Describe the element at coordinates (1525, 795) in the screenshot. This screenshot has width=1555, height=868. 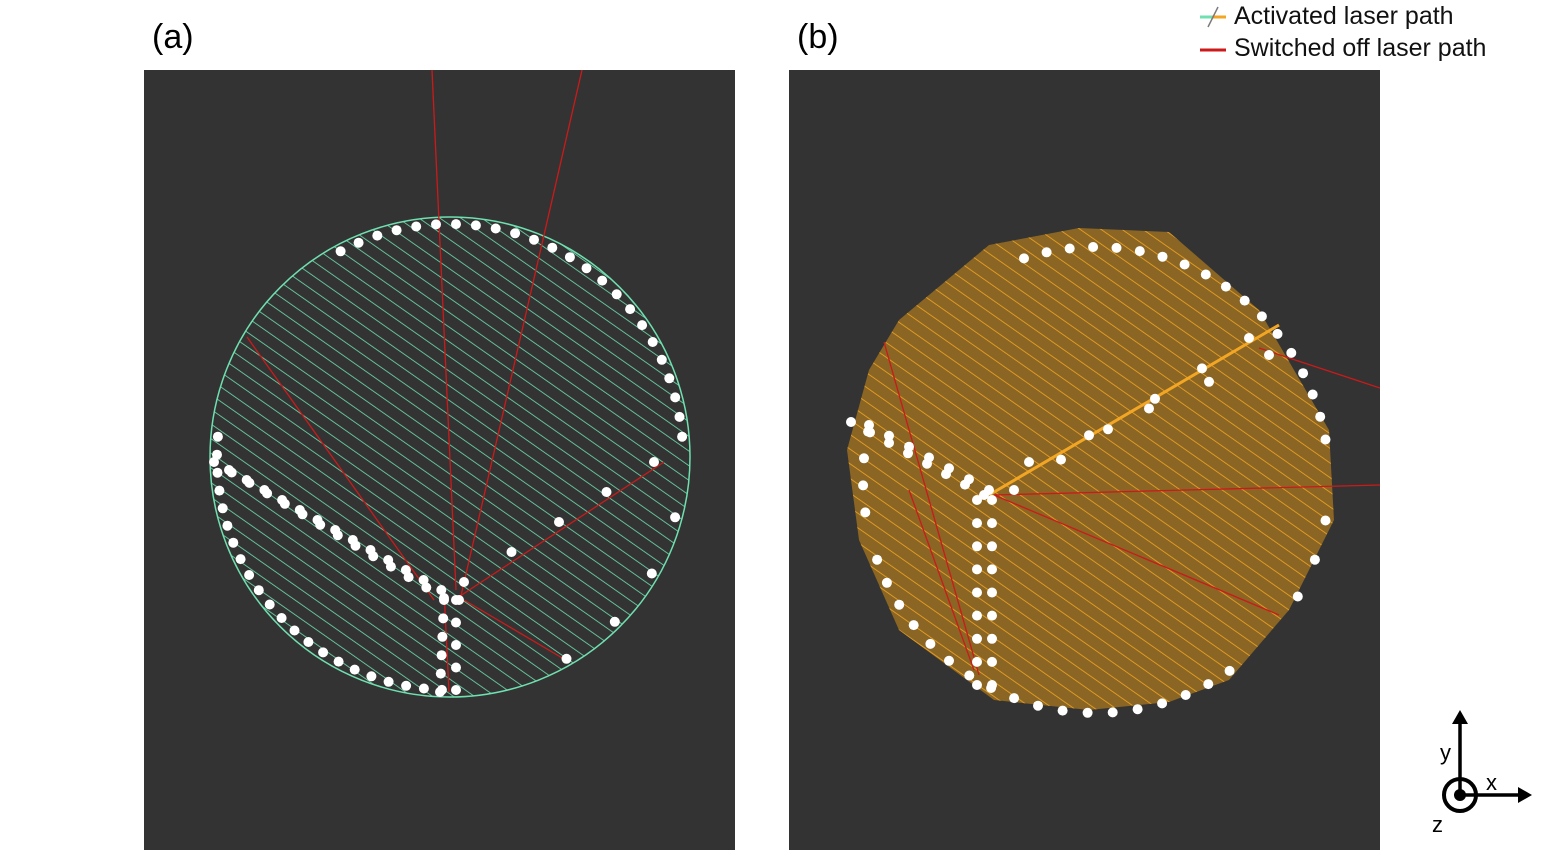
I see `x-axis-arrowhead` at that location.